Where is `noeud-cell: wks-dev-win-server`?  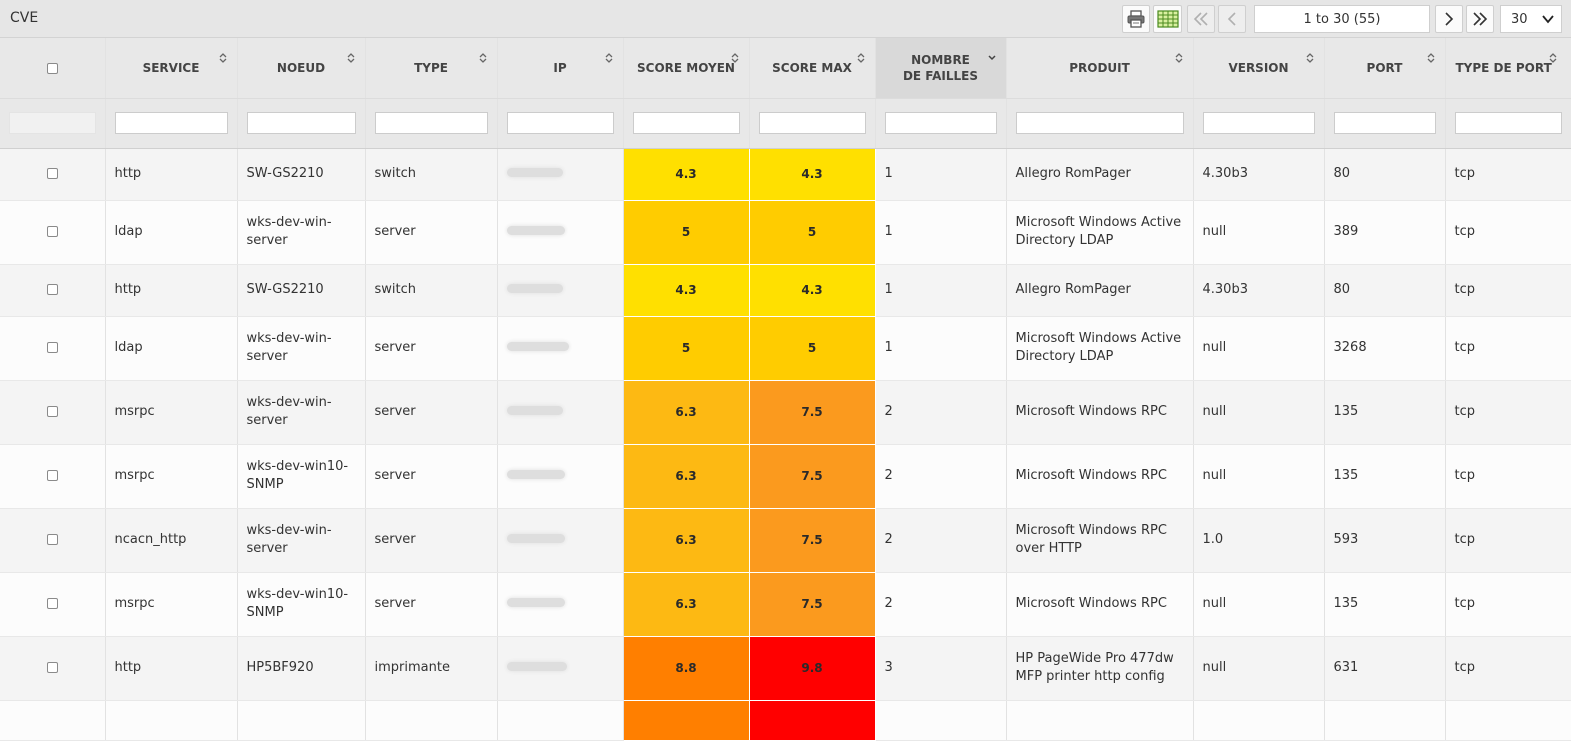 noeud-cell: wks-dev-win-server is located at coordinates (301, 540).